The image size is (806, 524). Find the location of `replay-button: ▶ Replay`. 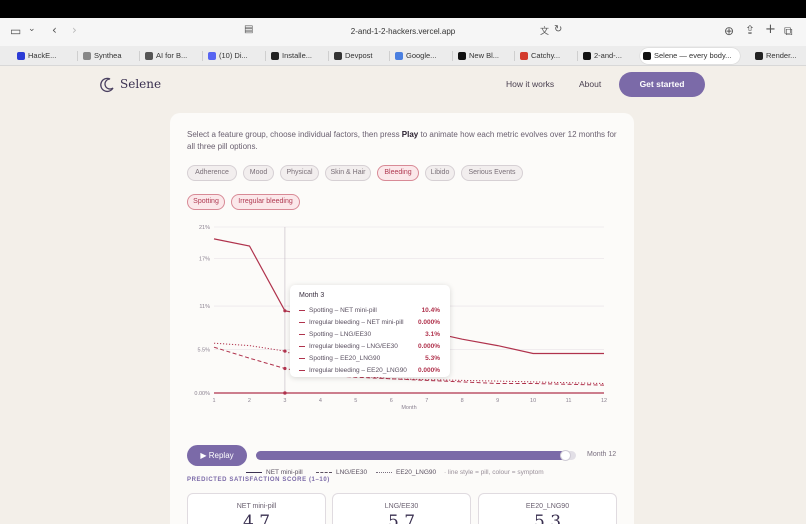

replay-button: ▶ Replay is located at coordinates (217, 455).